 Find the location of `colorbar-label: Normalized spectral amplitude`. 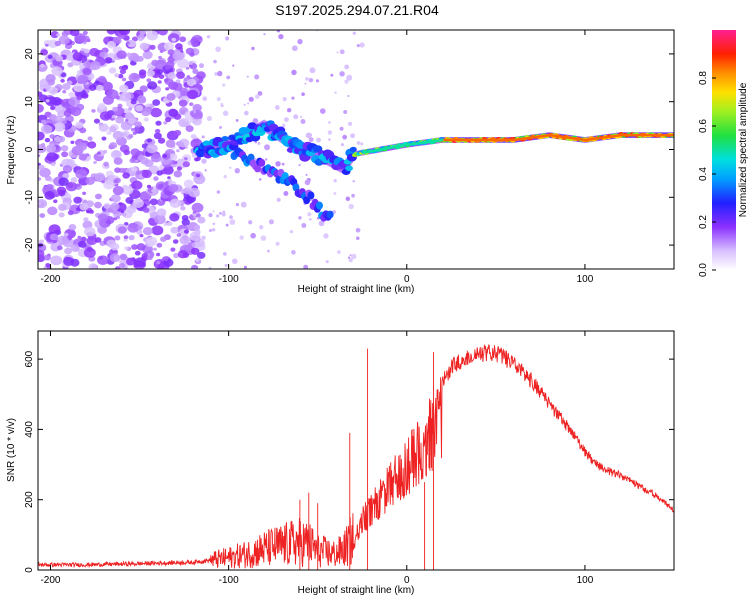

colorbar-label: Normalized spectral amplitude is located at coordinates (743, 149).